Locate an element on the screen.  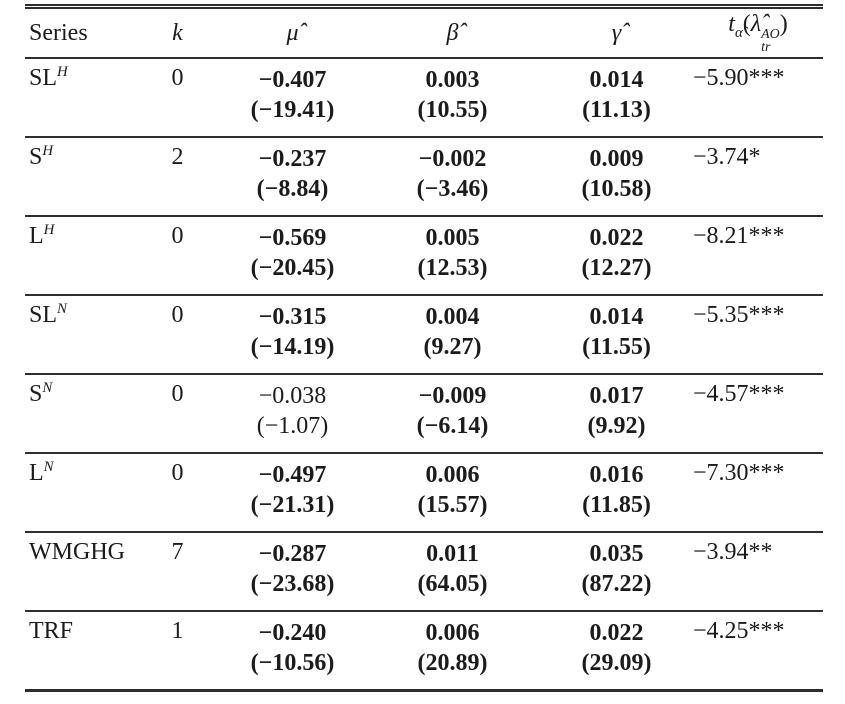
k-cell: 1 is located at coordinates (177, 631).